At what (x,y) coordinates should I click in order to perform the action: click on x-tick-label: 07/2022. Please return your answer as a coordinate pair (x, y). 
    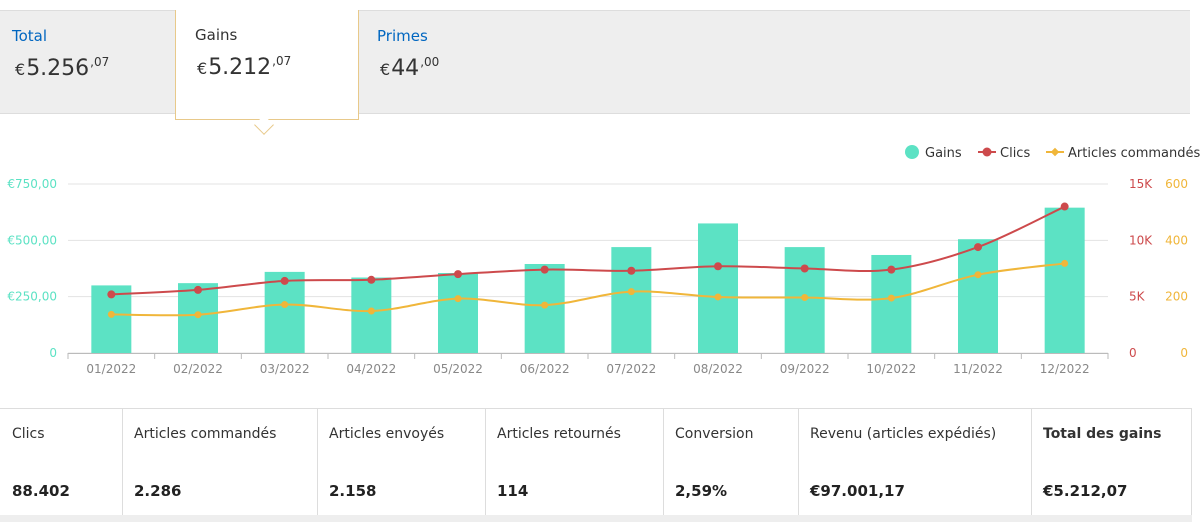
    Looking at the image, I should click on (631, 369).